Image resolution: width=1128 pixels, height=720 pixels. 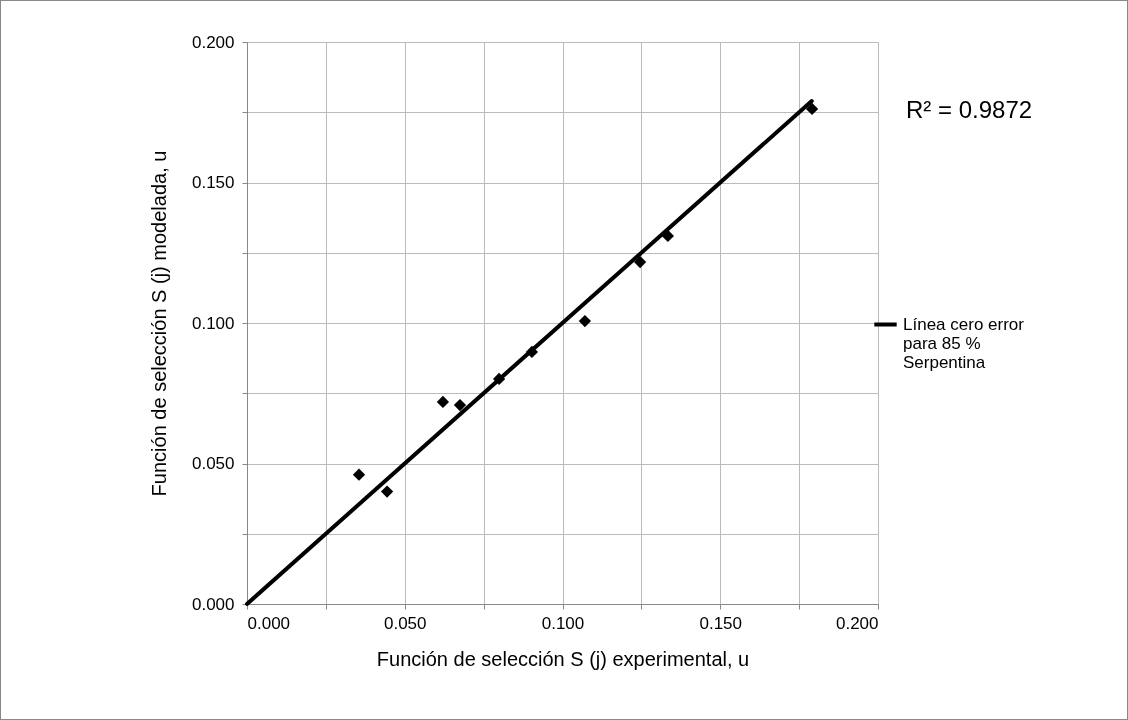 I want to click on text: R² = 0.9872, so click(x=969, y=110).